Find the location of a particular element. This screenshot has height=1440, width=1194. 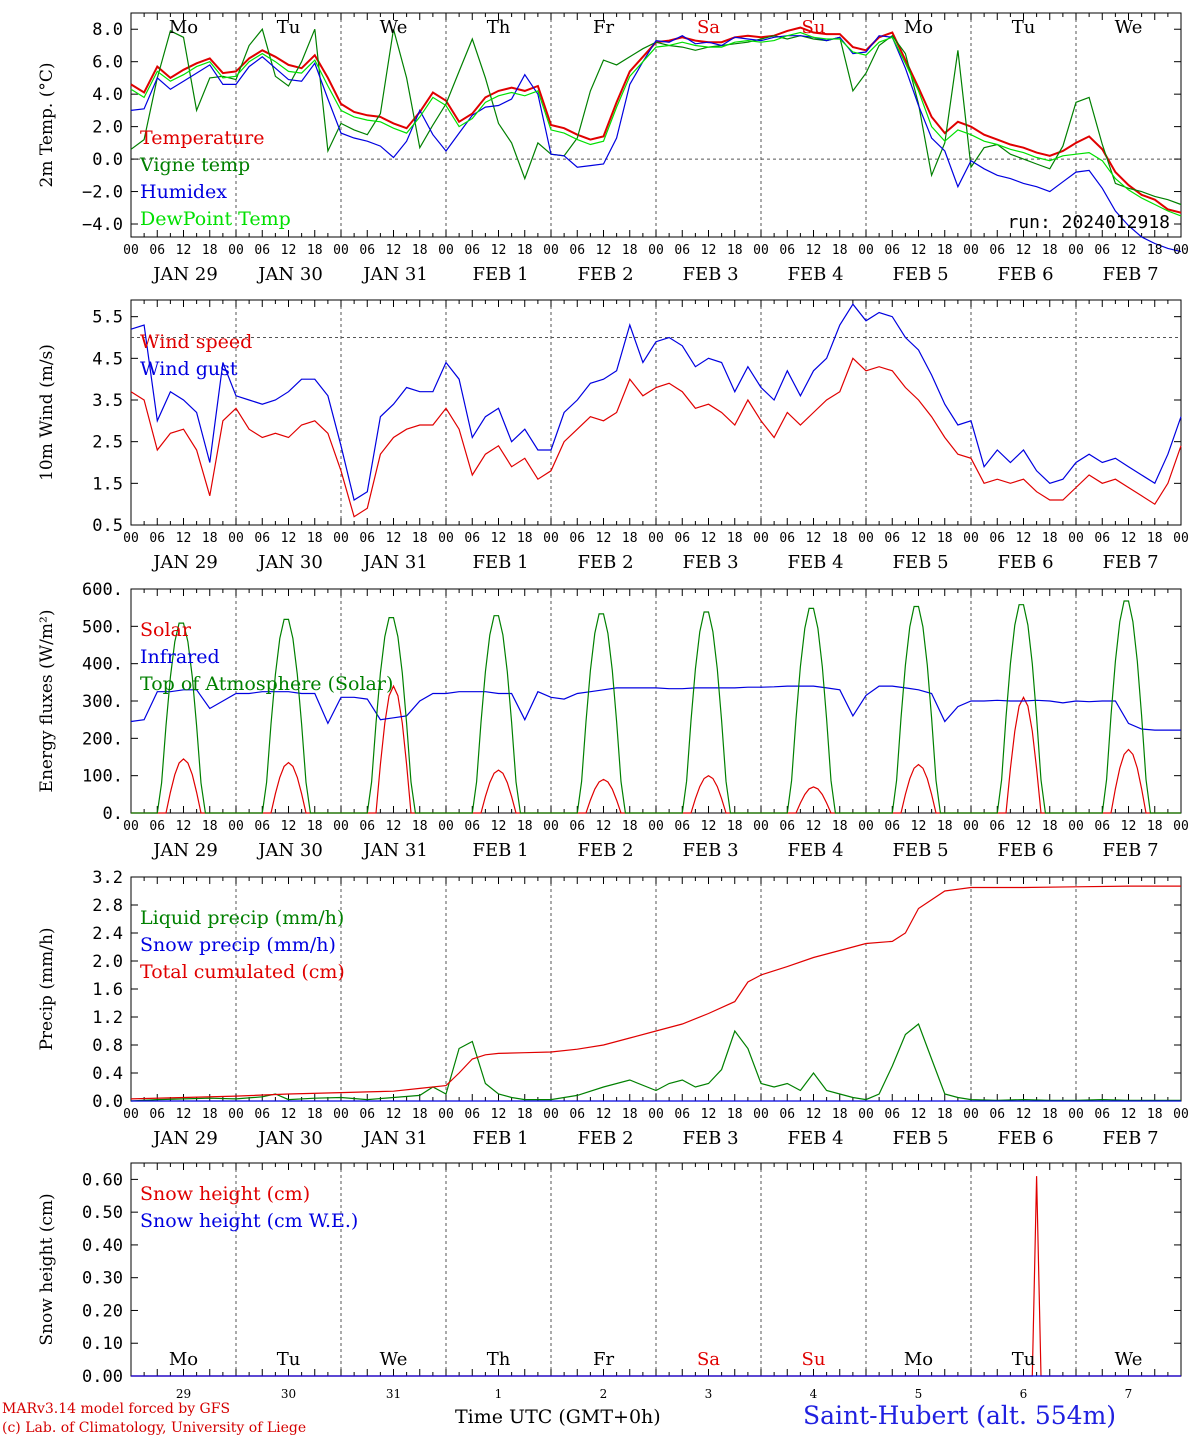

y-tick-label: 2.4 is located at coordinates (107, 934).